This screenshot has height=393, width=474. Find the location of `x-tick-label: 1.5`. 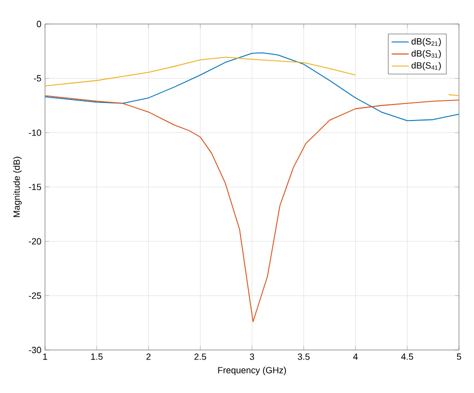

x-tick-label: 1.5 is located at coordinates (97, 357).